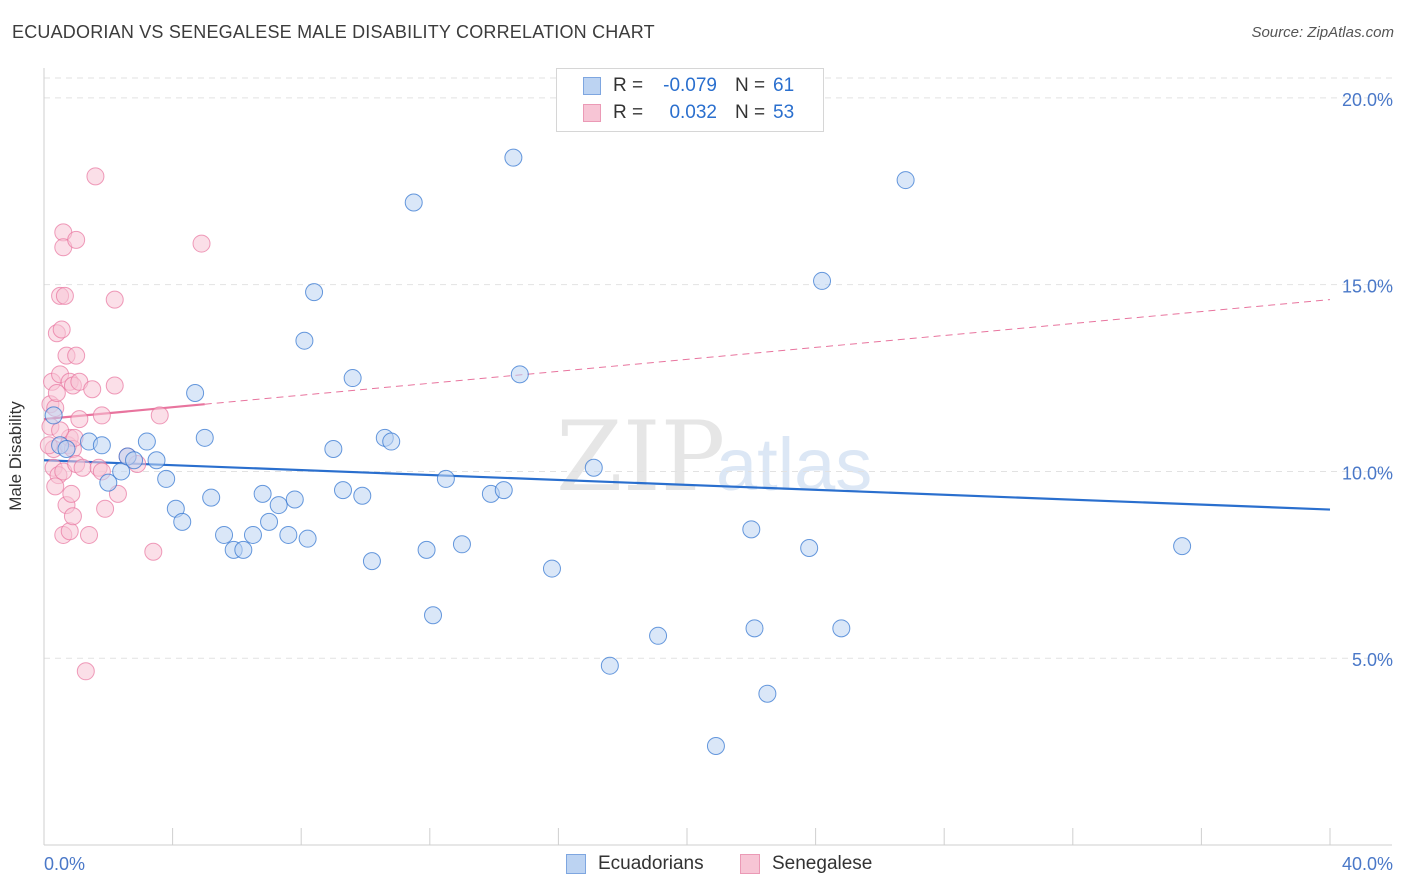  Describe the element at coordinates (690, 100) in the screenshot. I see `stats-legend: R = -0.079 N = 61 R = 0.032 N = 53` at that location.